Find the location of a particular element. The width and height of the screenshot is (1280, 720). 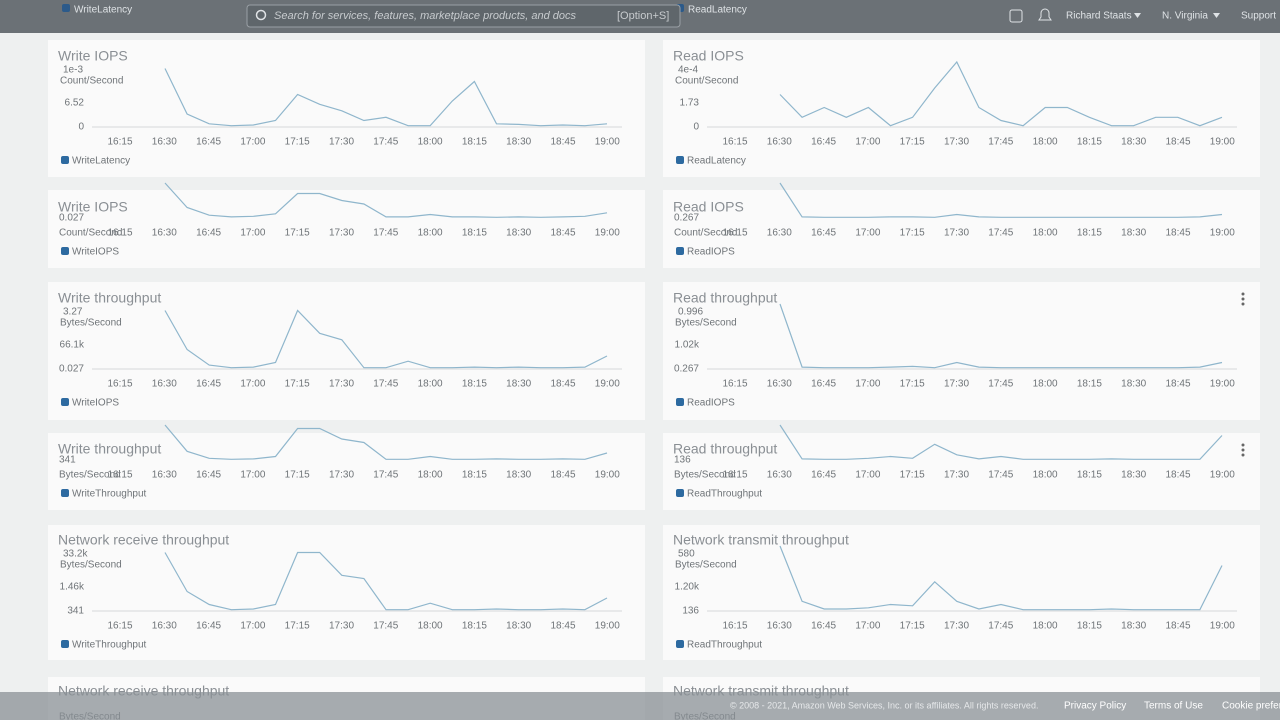

search-shortcut: [Option+S] is located at coordinates (643, 16).